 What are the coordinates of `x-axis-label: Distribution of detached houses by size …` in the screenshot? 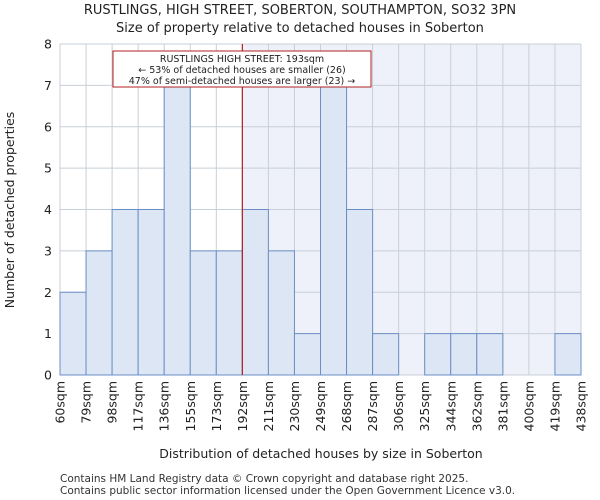 It's located at (320, 453).